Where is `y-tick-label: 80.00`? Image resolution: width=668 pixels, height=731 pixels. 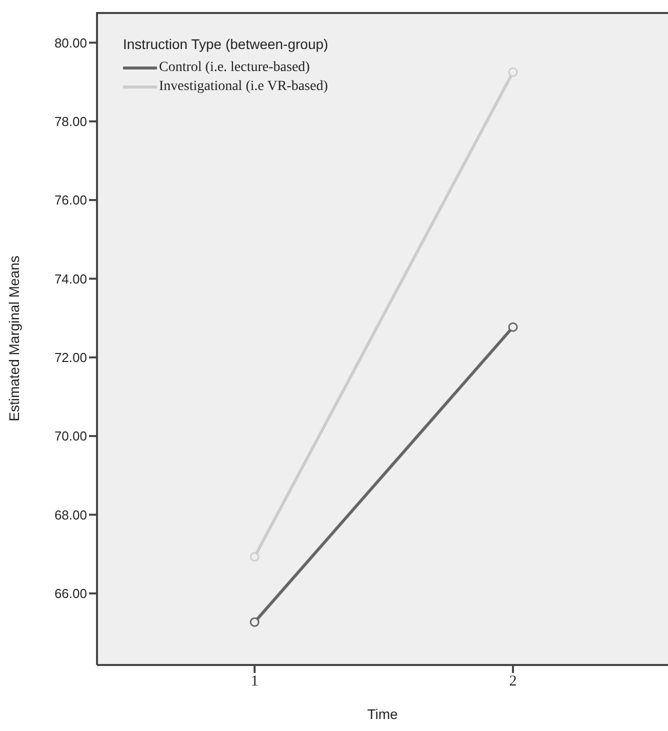
y-tick-label: 80.00 is located at coordinates (70, 42).